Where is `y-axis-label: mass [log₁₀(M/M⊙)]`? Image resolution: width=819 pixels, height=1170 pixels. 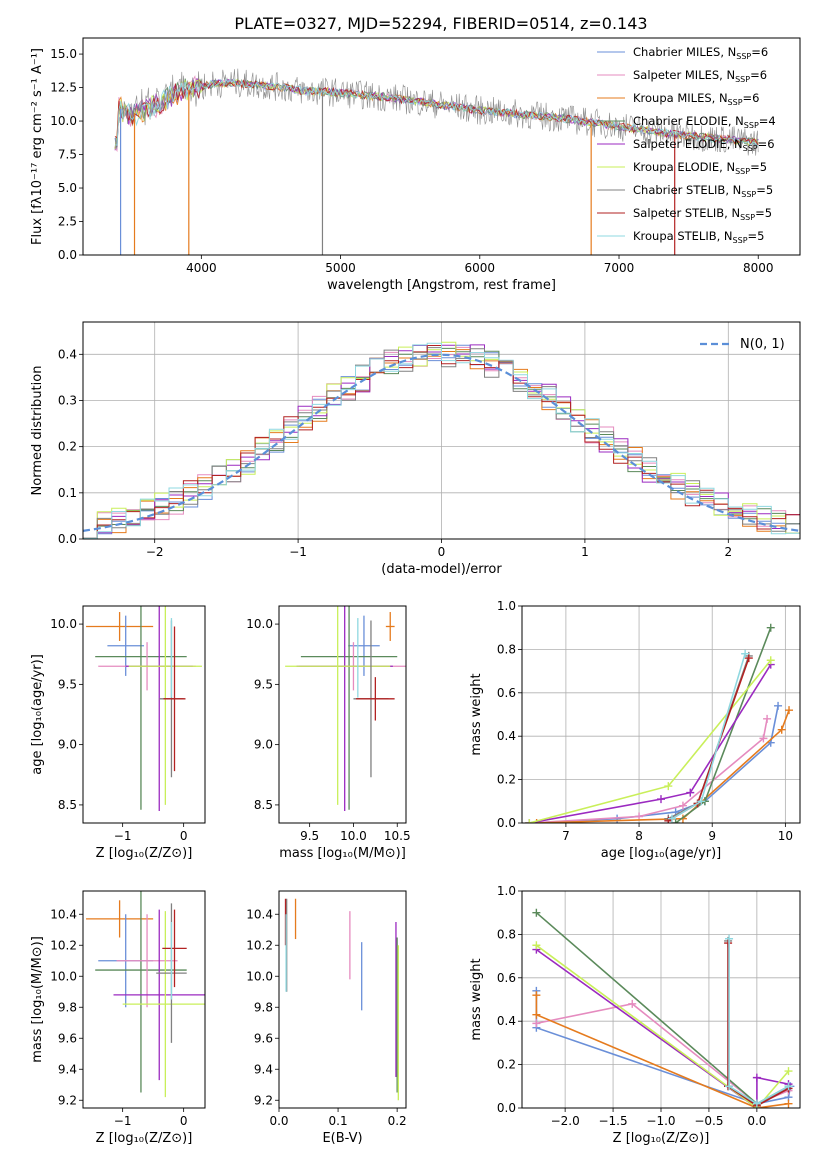
y-axis-label: mass [log₁₀(M/M⊙)] is located at coordinates (37, 999).